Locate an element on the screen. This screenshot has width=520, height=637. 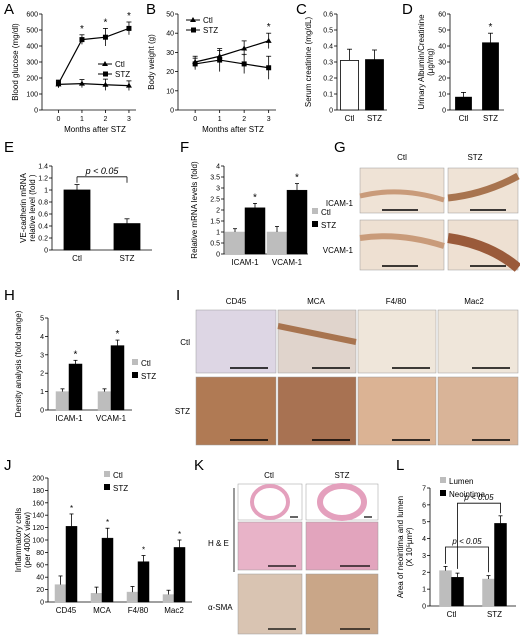
y-tick-label: 50 is located at coordinates (442, 31).